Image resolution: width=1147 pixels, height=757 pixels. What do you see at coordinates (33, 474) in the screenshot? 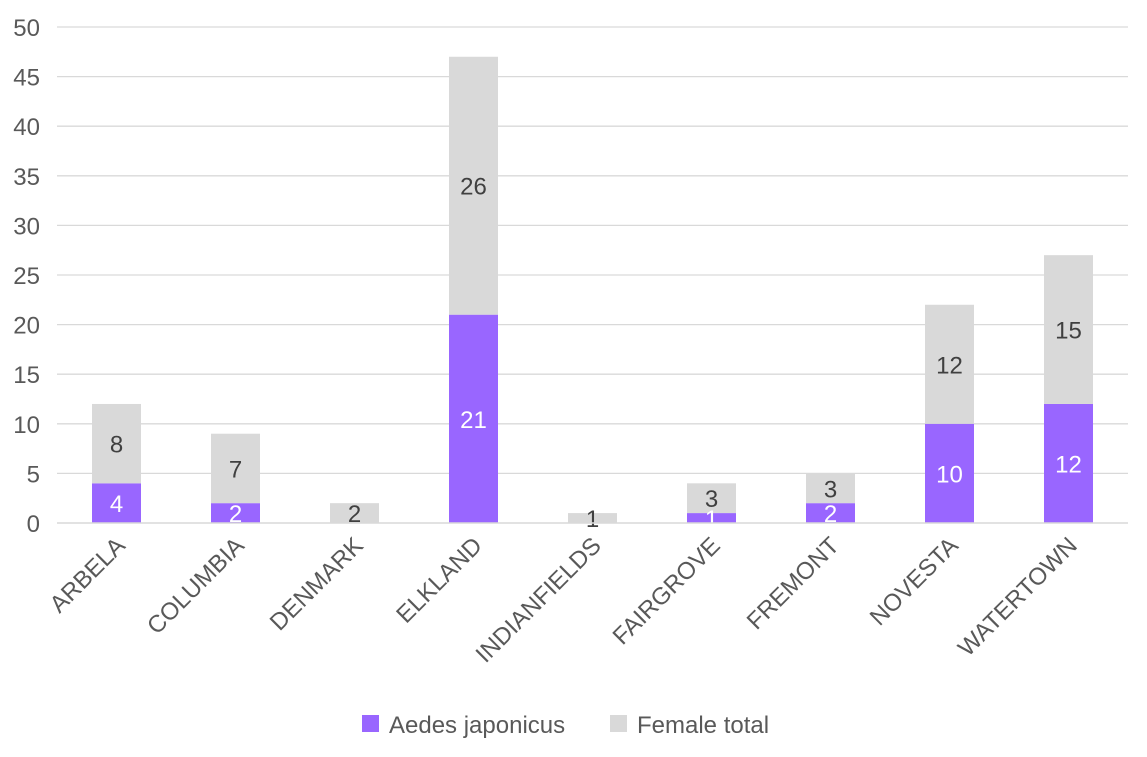
I see `y-tick-label: 5` at bounding box center [33, 474].